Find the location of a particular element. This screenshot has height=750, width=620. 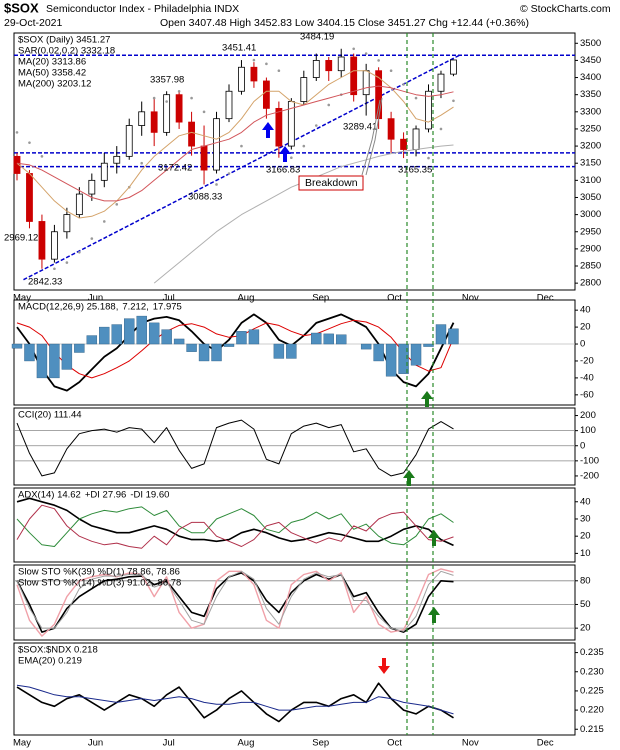

x-tick-label: Oct is located at coordinates (394, 298).